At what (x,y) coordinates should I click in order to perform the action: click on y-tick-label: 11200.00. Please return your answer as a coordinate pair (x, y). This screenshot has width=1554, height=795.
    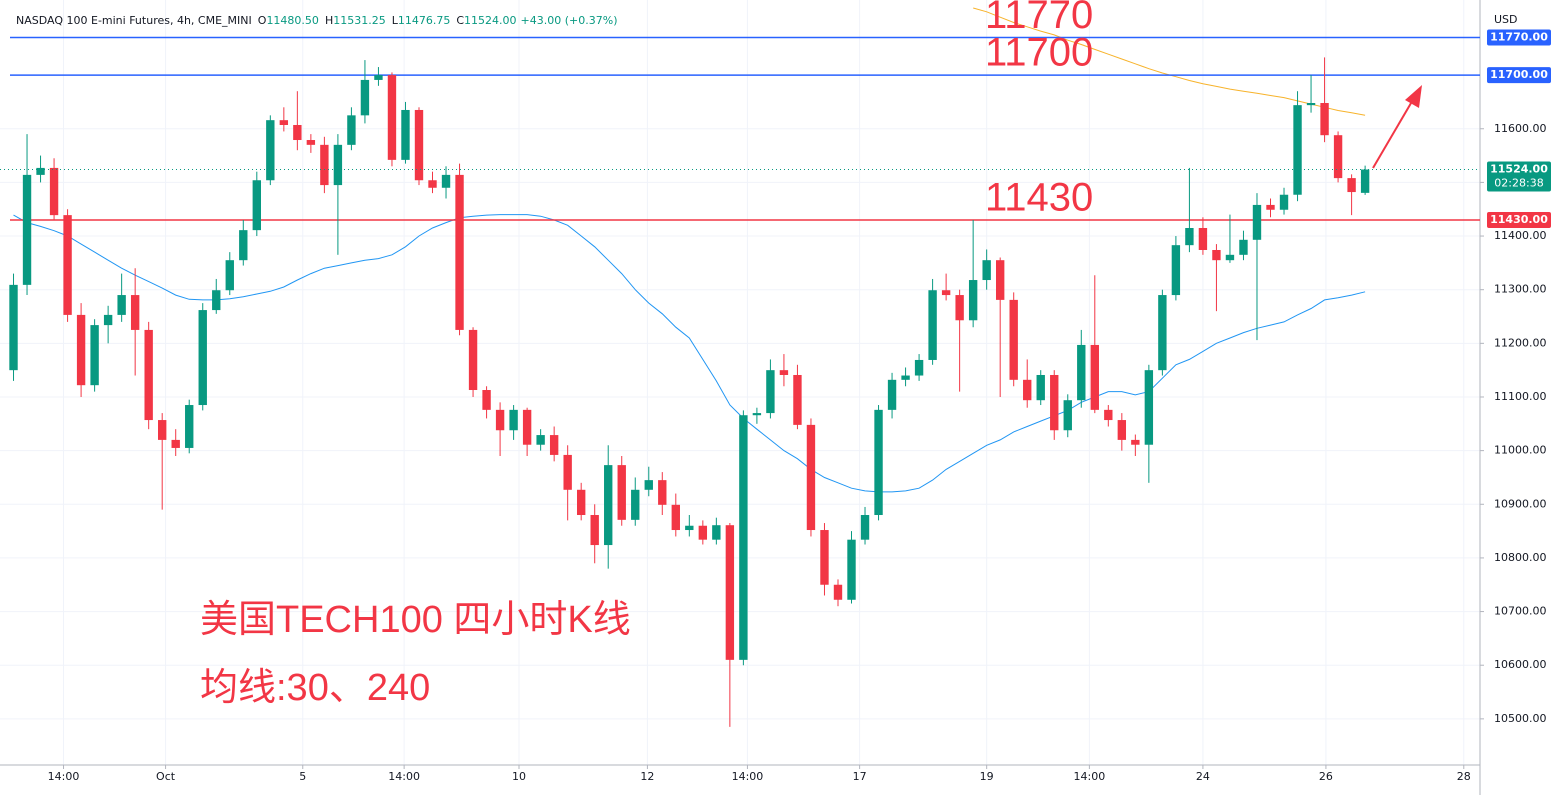
    Looking at the image, I should click on (1520, 342).